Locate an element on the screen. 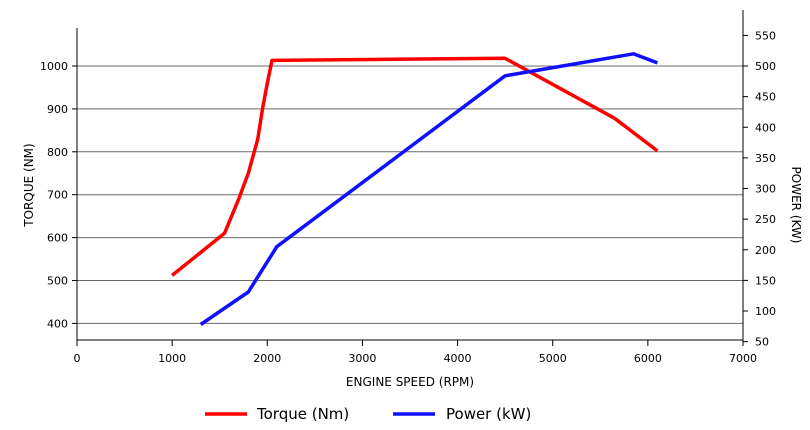 Image resolution: width=810 pixels, height=430 pixels. x-tick-label-6000: 6000 is located at coordinates (648, 358).